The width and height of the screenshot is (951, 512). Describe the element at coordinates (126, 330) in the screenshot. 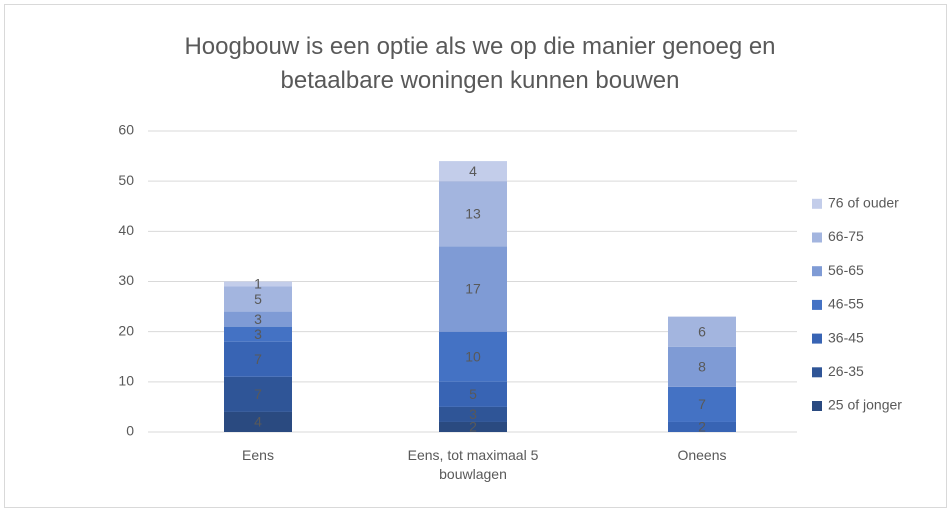

I see `y-tick-label: 20` at that location.